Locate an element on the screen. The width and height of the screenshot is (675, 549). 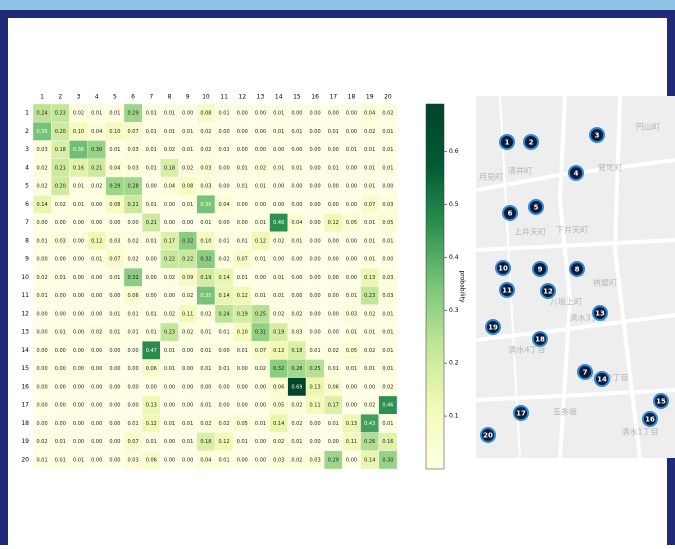
x-tick-label: 10 is located at coordinates (206, 97).